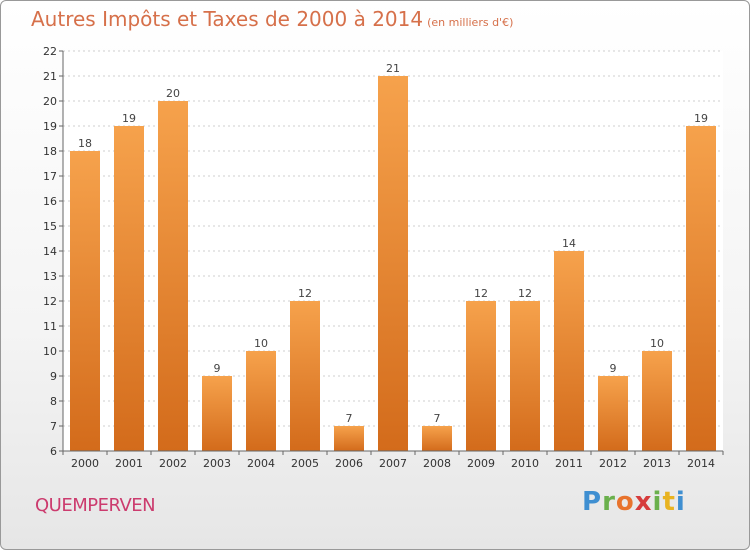 The width and height of the screenshot is (750, 550). Describe the element at coordinates (261, 463) in the screenshot. I see `x-tick-label: 2004` at that location.